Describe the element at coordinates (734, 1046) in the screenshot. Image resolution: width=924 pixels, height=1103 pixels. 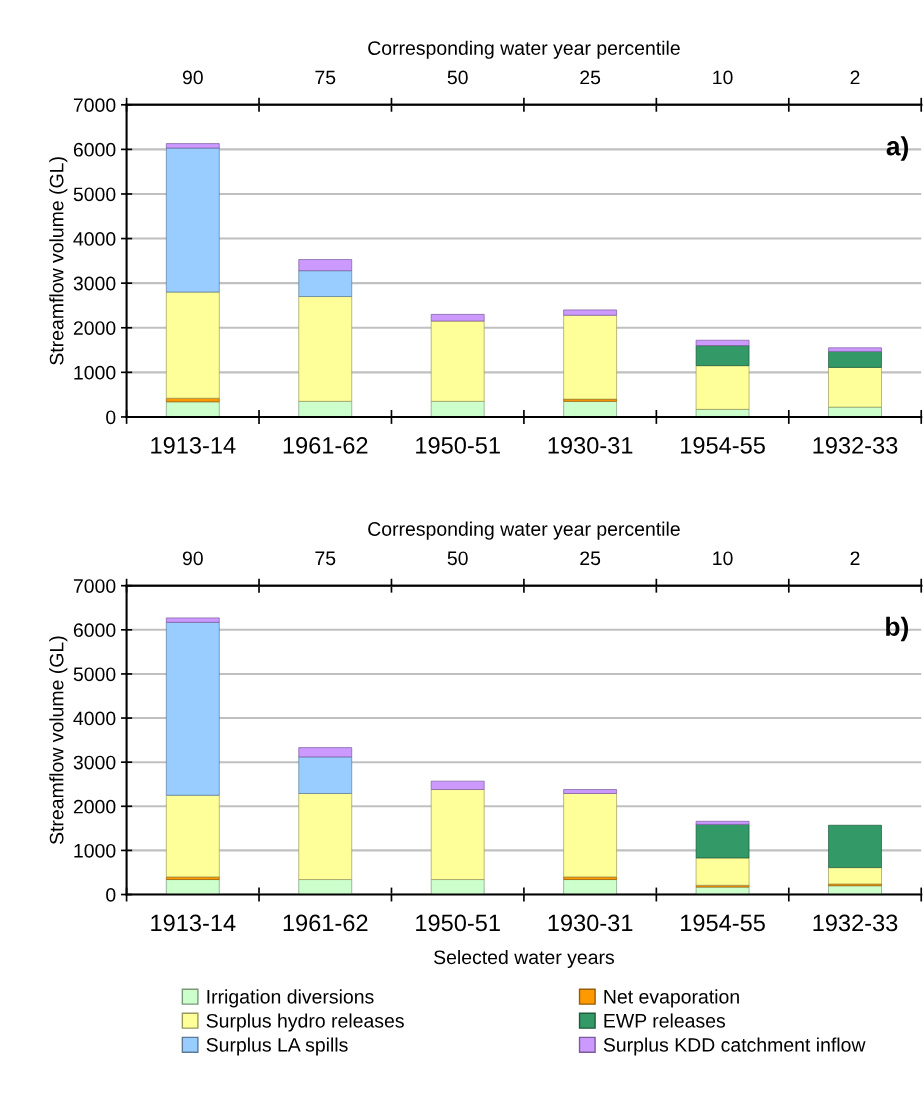
I see `legend-label: Surplus KDD catchment inflow` at that location.